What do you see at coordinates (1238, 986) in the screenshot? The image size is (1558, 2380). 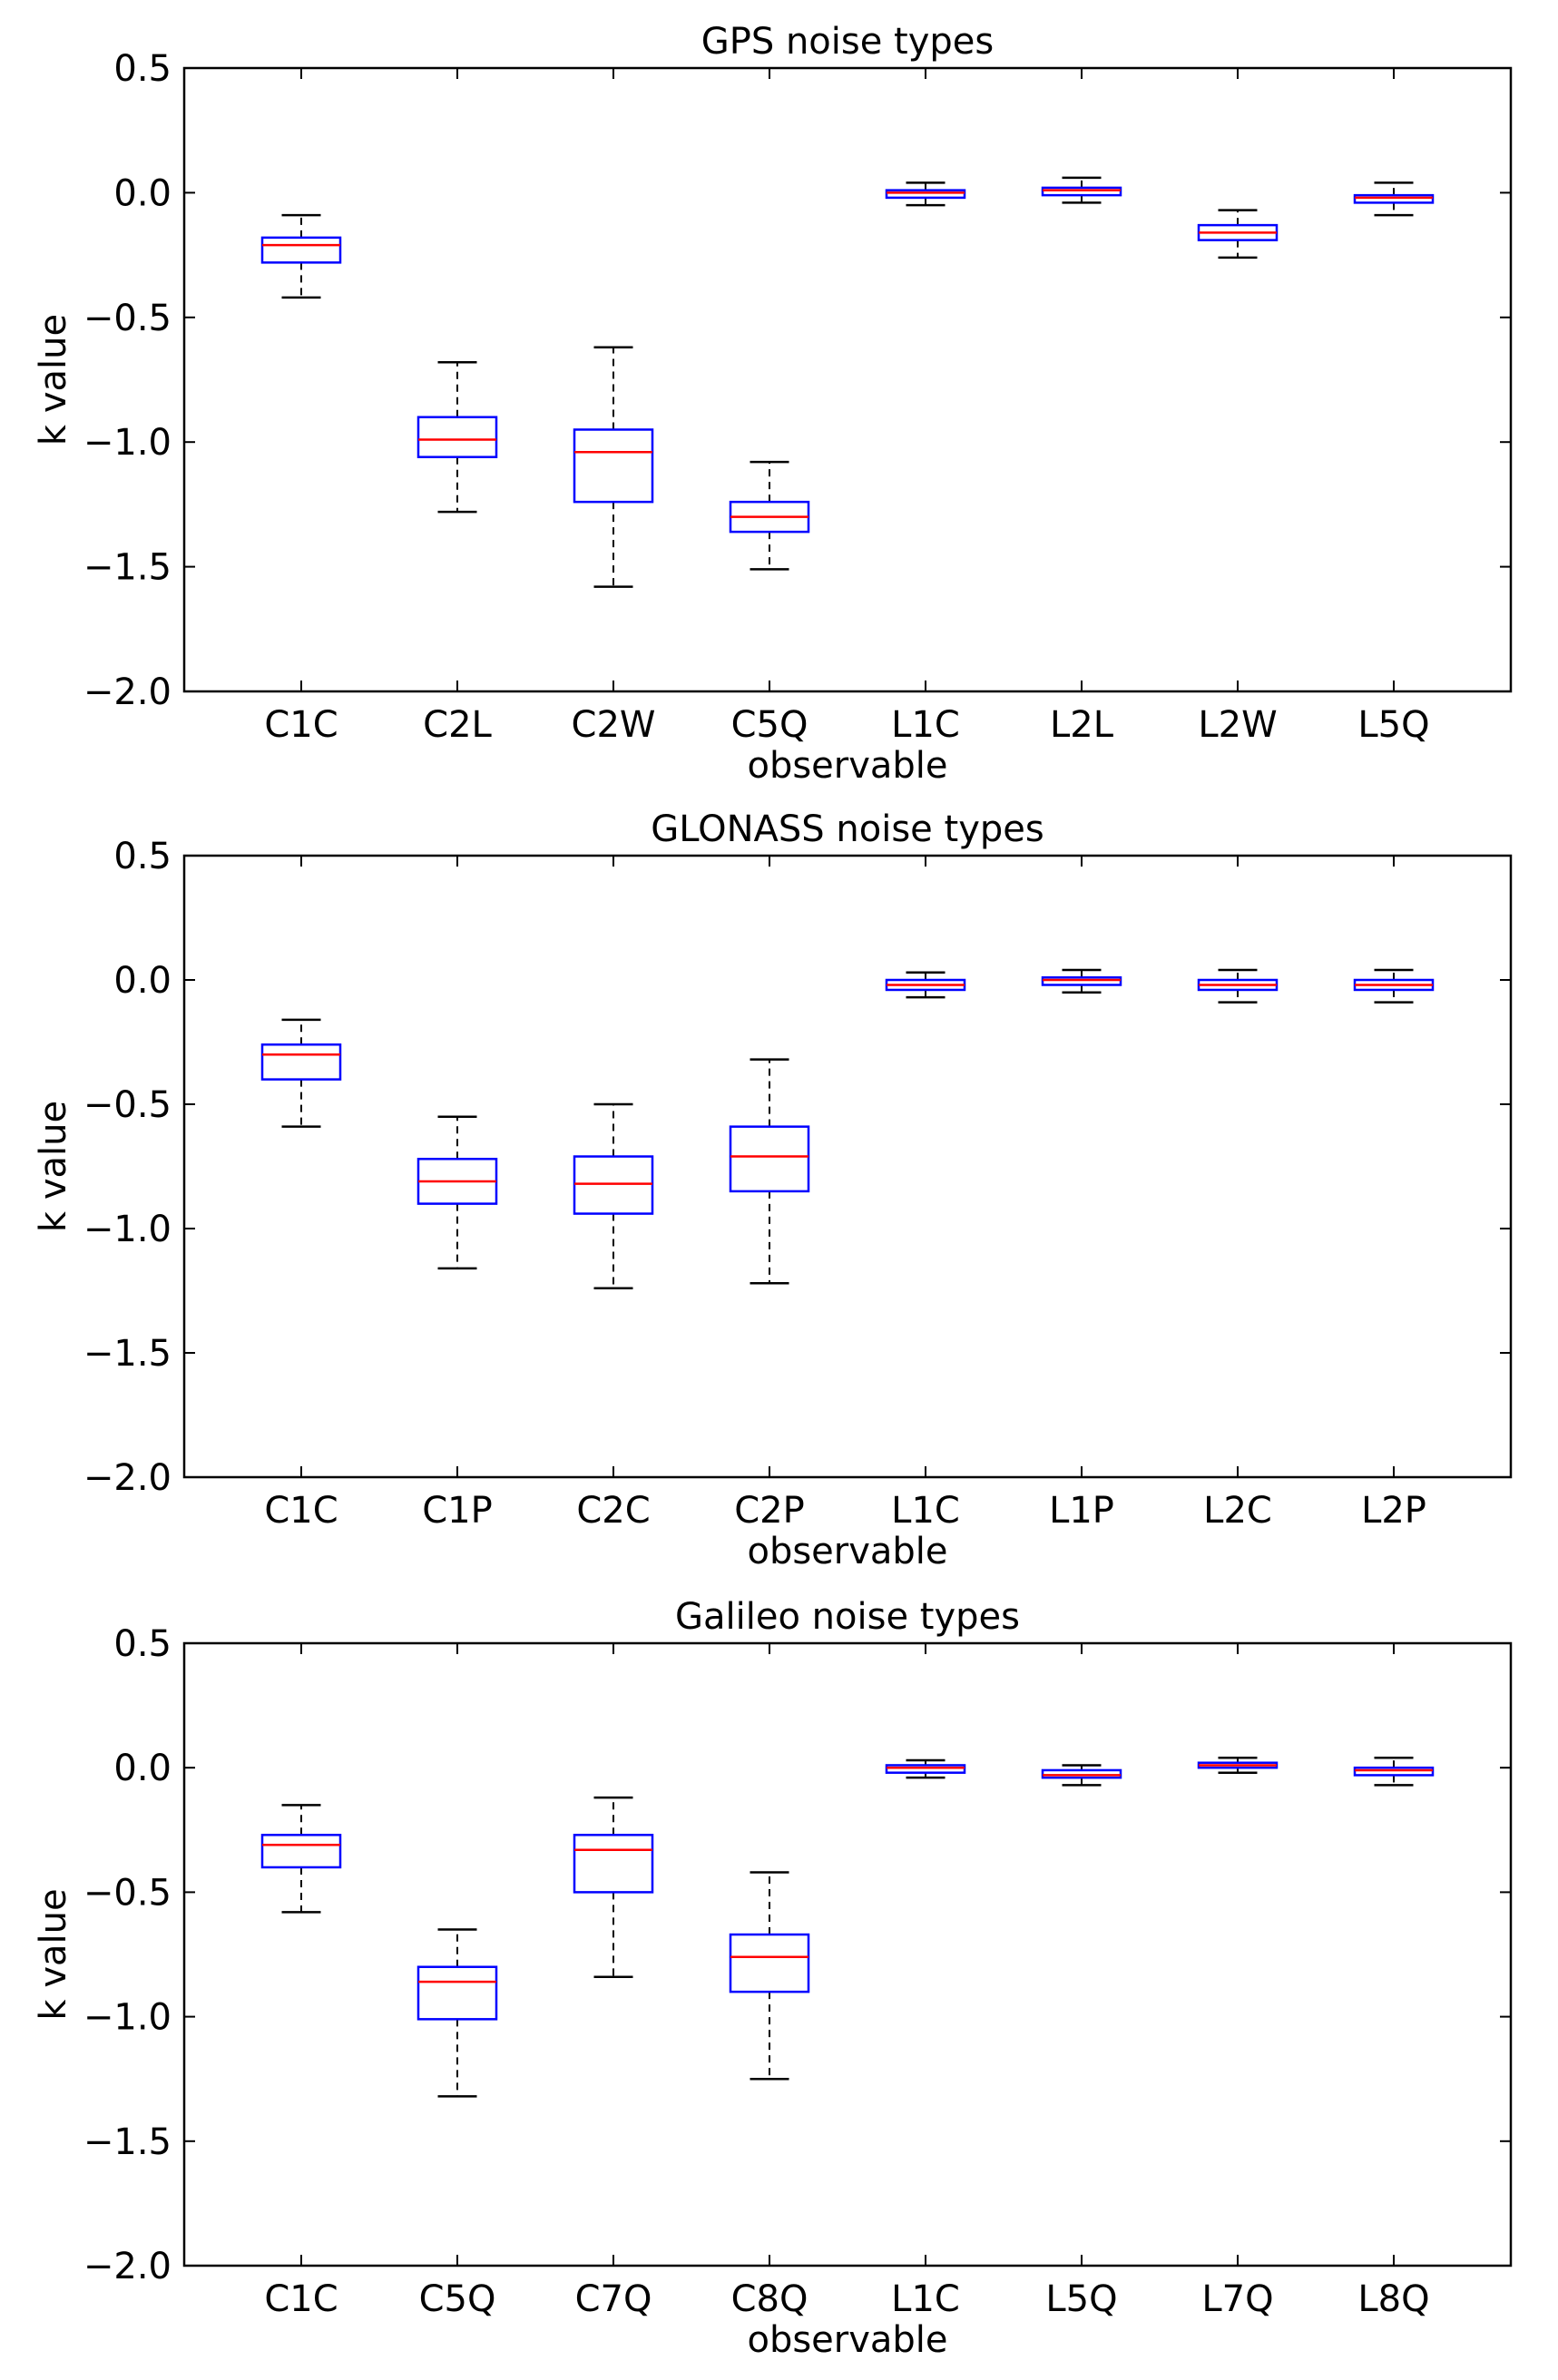 I see `box-l2c` at bounding box center [1238, 986].